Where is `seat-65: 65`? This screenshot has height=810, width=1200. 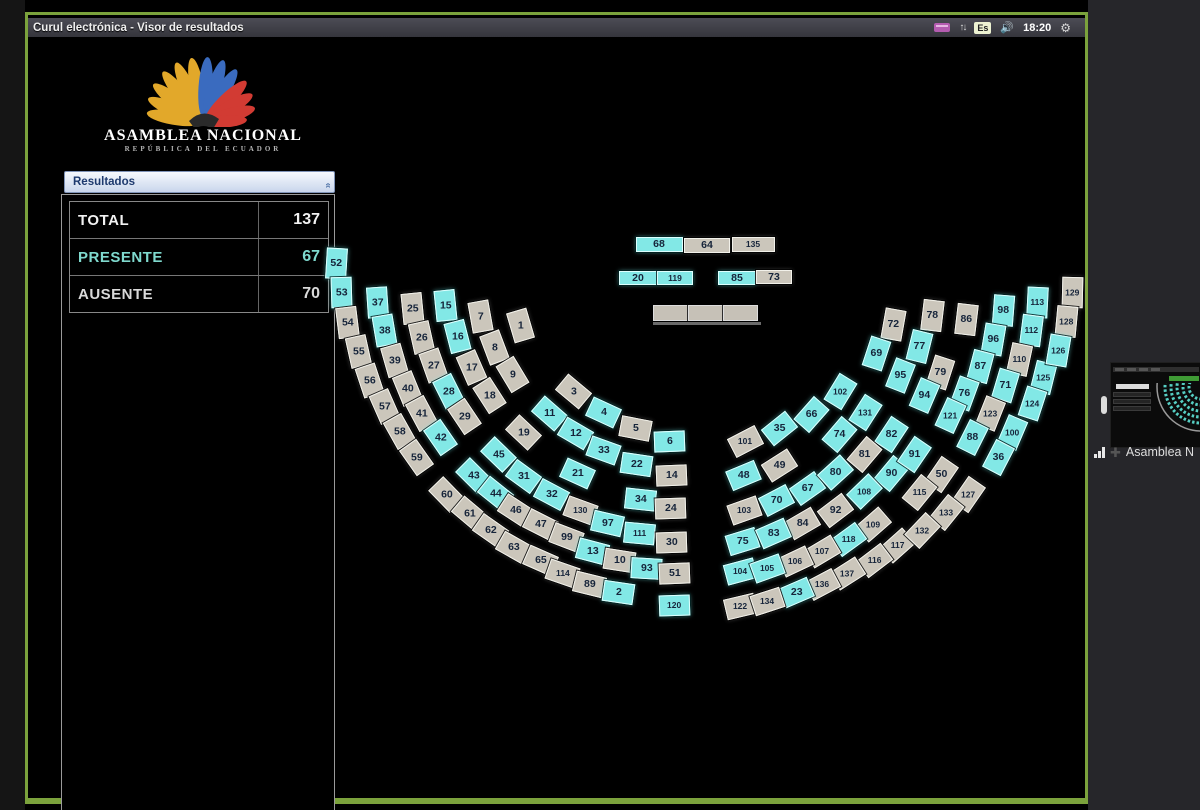
seat-65: 65 is located at coordinates (540, 560).